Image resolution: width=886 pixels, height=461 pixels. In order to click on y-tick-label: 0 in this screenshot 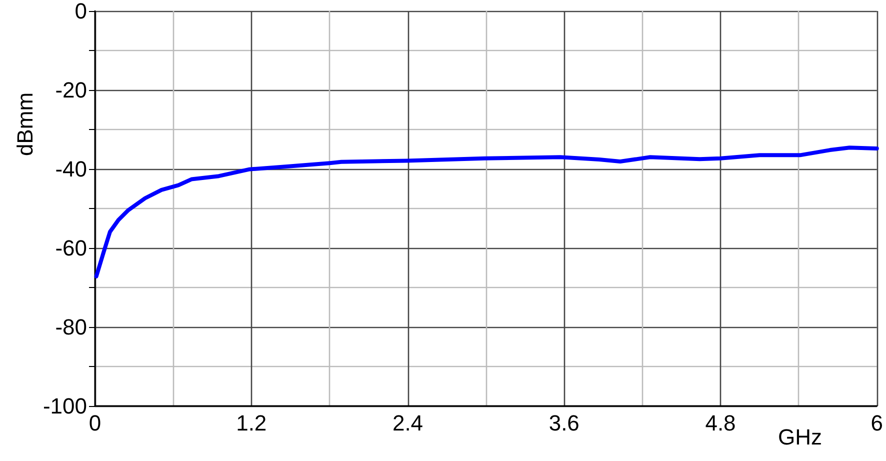, I will do `click(80, 12)`.